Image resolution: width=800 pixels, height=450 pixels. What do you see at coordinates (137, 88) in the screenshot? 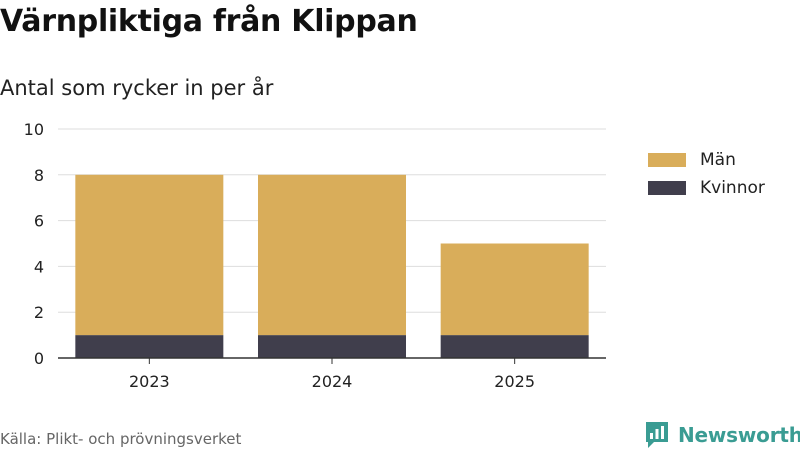
I see `chart-subtitle: Antal som rycker in per år` at bounding box center [137, 88].